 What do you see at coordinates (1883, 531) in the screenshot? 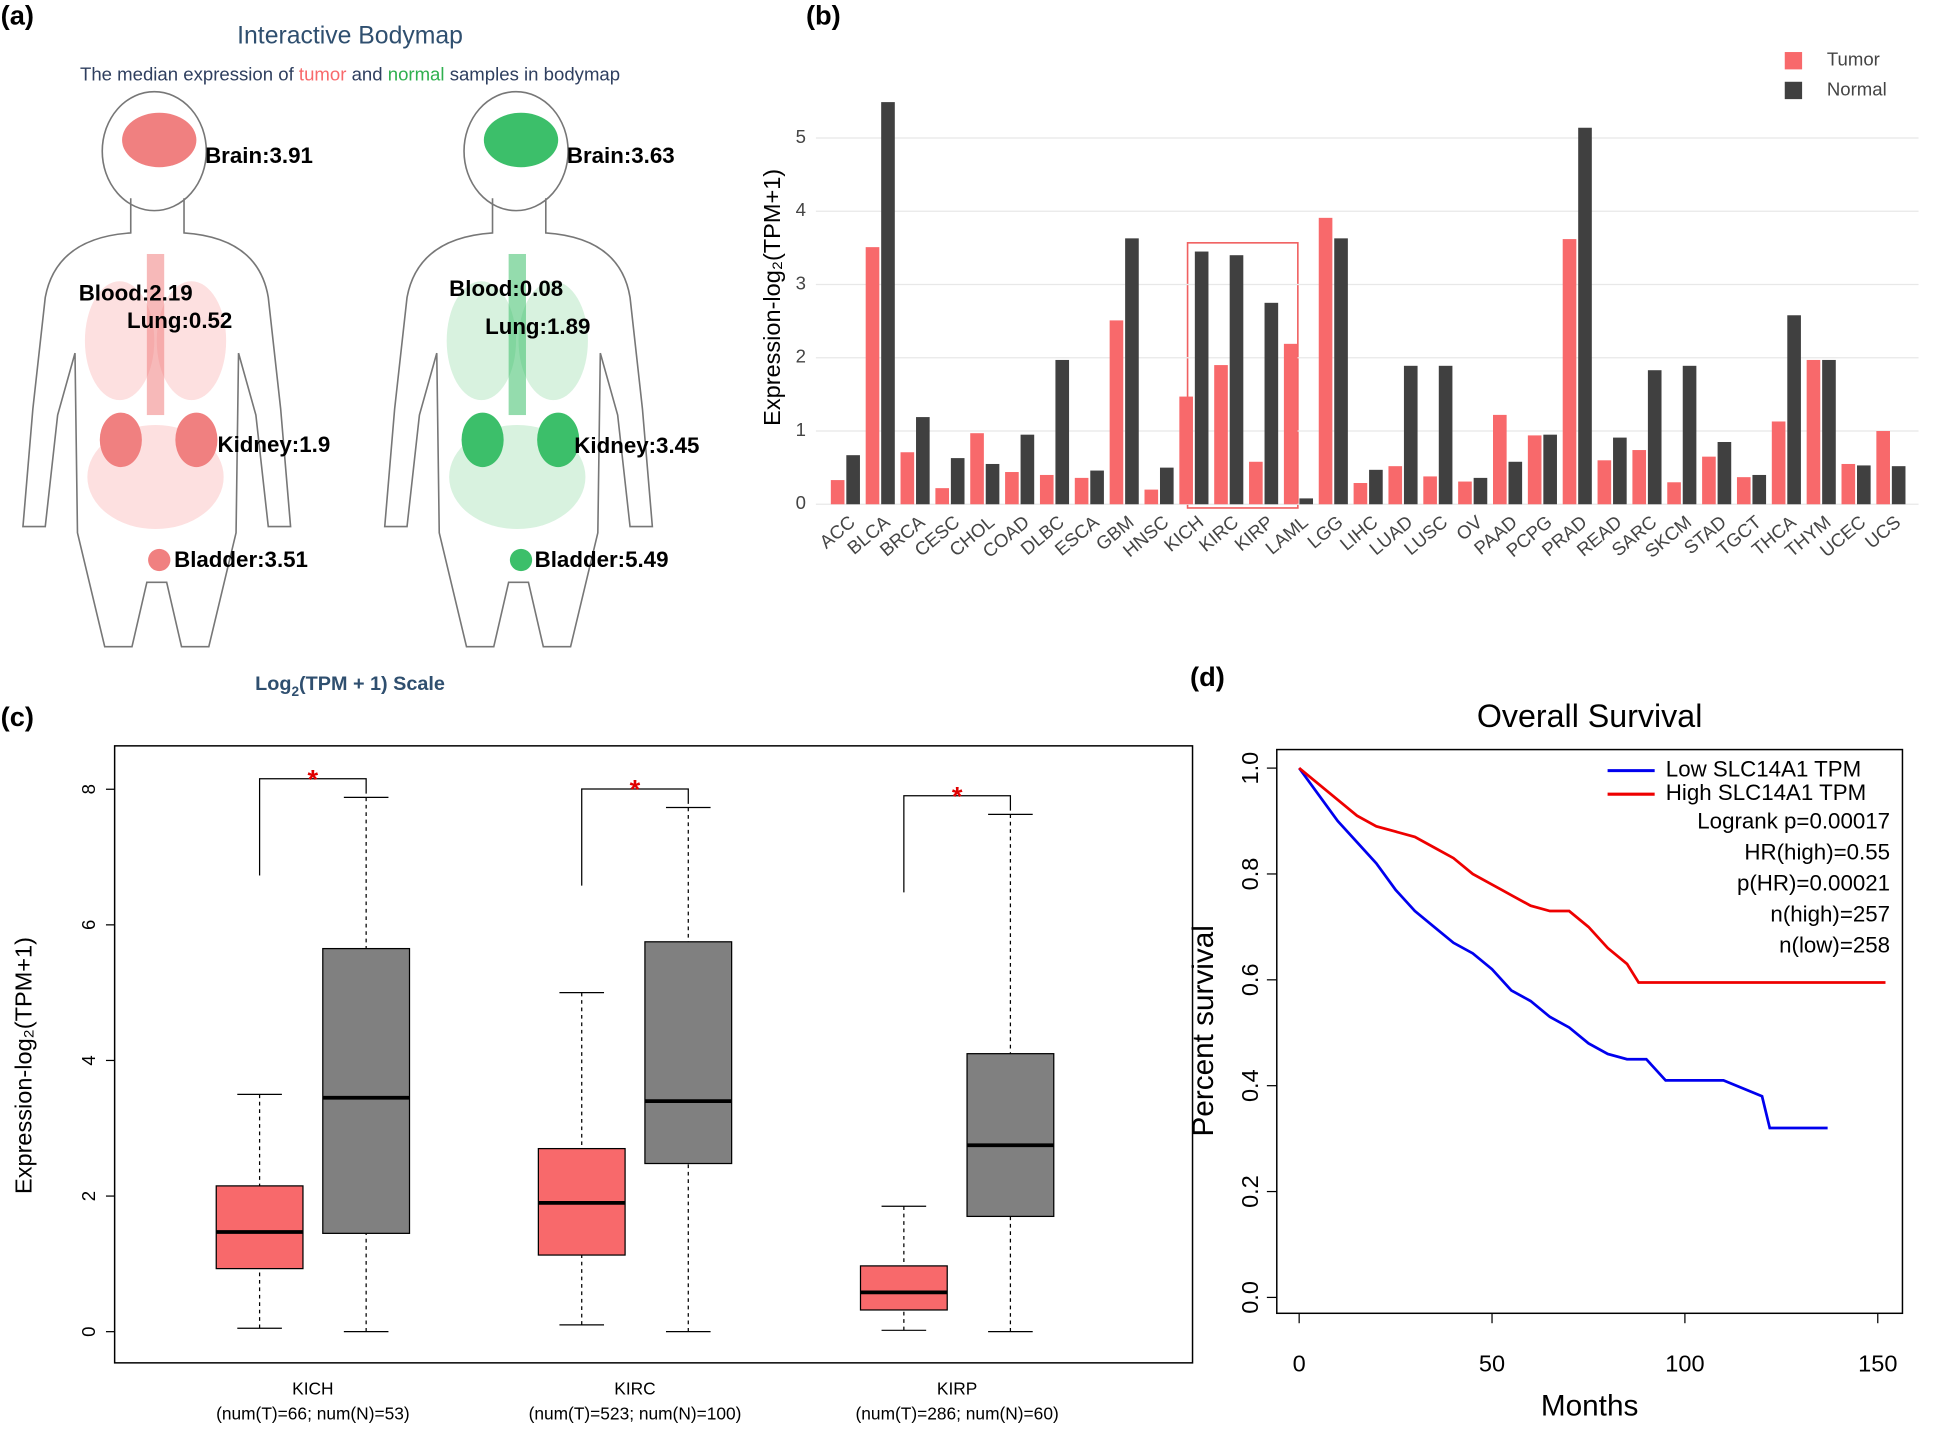
I see `x-tick-label: UCS` at bounding box center [1883, 531].